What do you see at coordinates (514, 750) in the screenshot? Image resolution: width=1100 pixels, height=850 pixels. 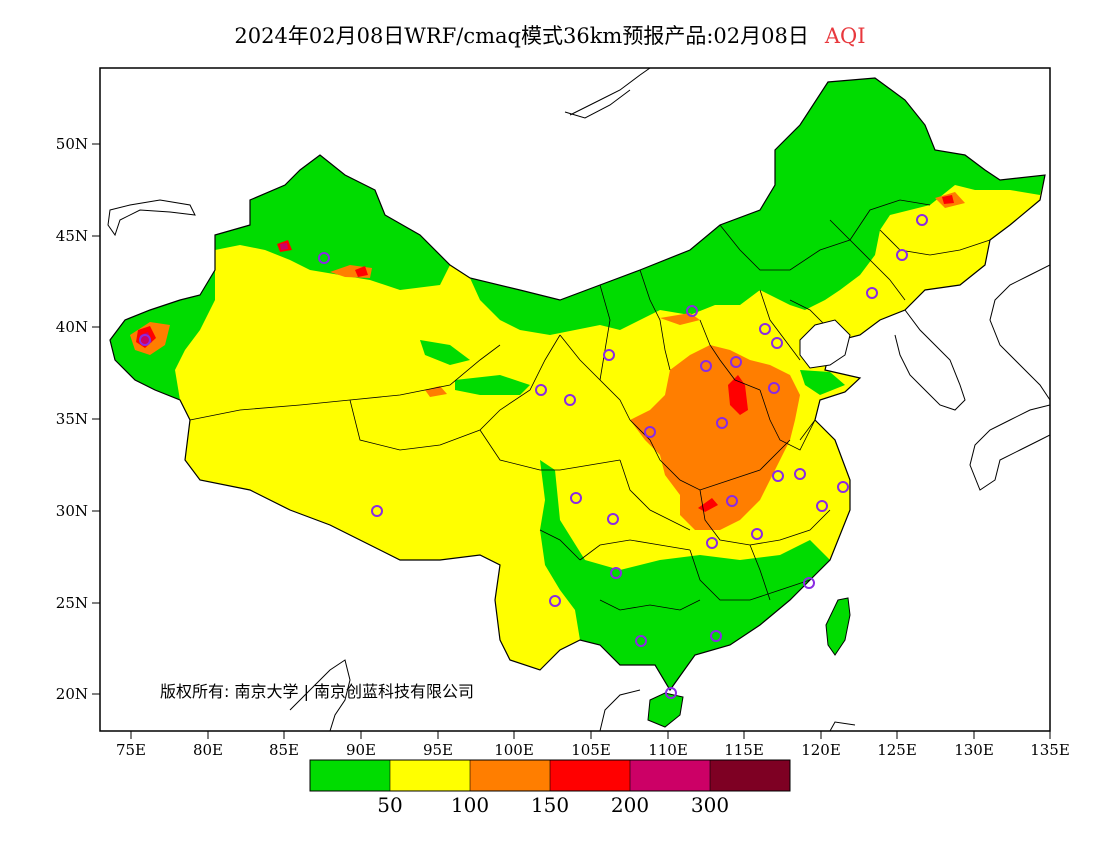 I see `lon-tick-label: 100E` at bounding box center [514, 750].